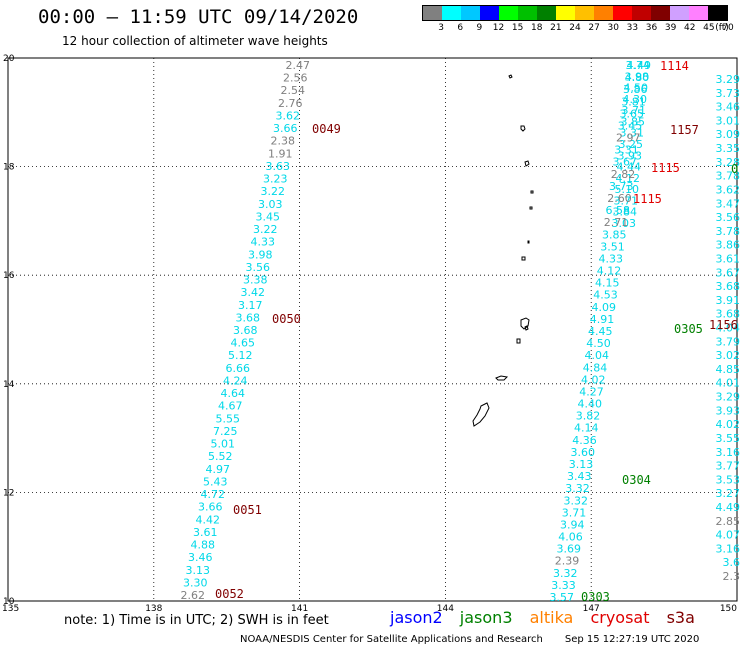 This screenshot has width=740, height=650. I want to click on color-scale-label: 27, so click(594, 28).